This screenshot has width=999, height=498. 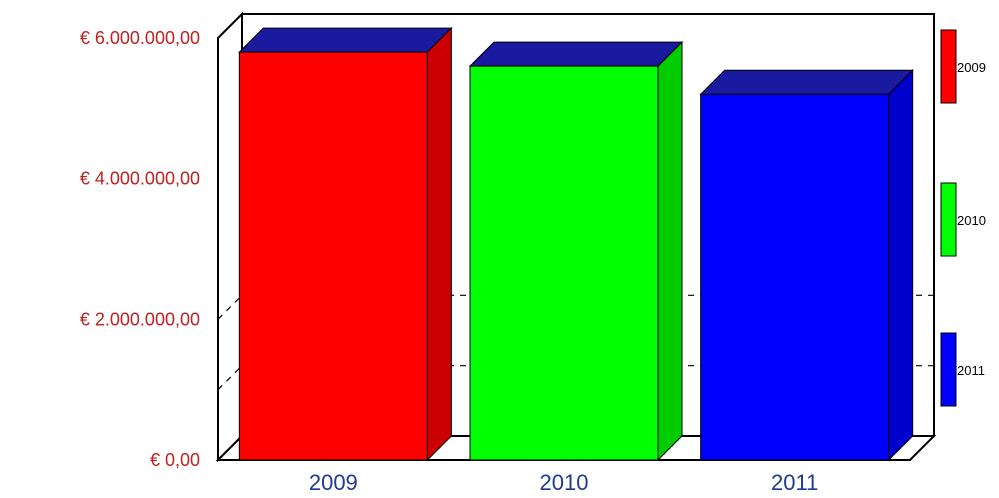 I want to click on x-tick-label: 2009, so click(x=333, y=482).